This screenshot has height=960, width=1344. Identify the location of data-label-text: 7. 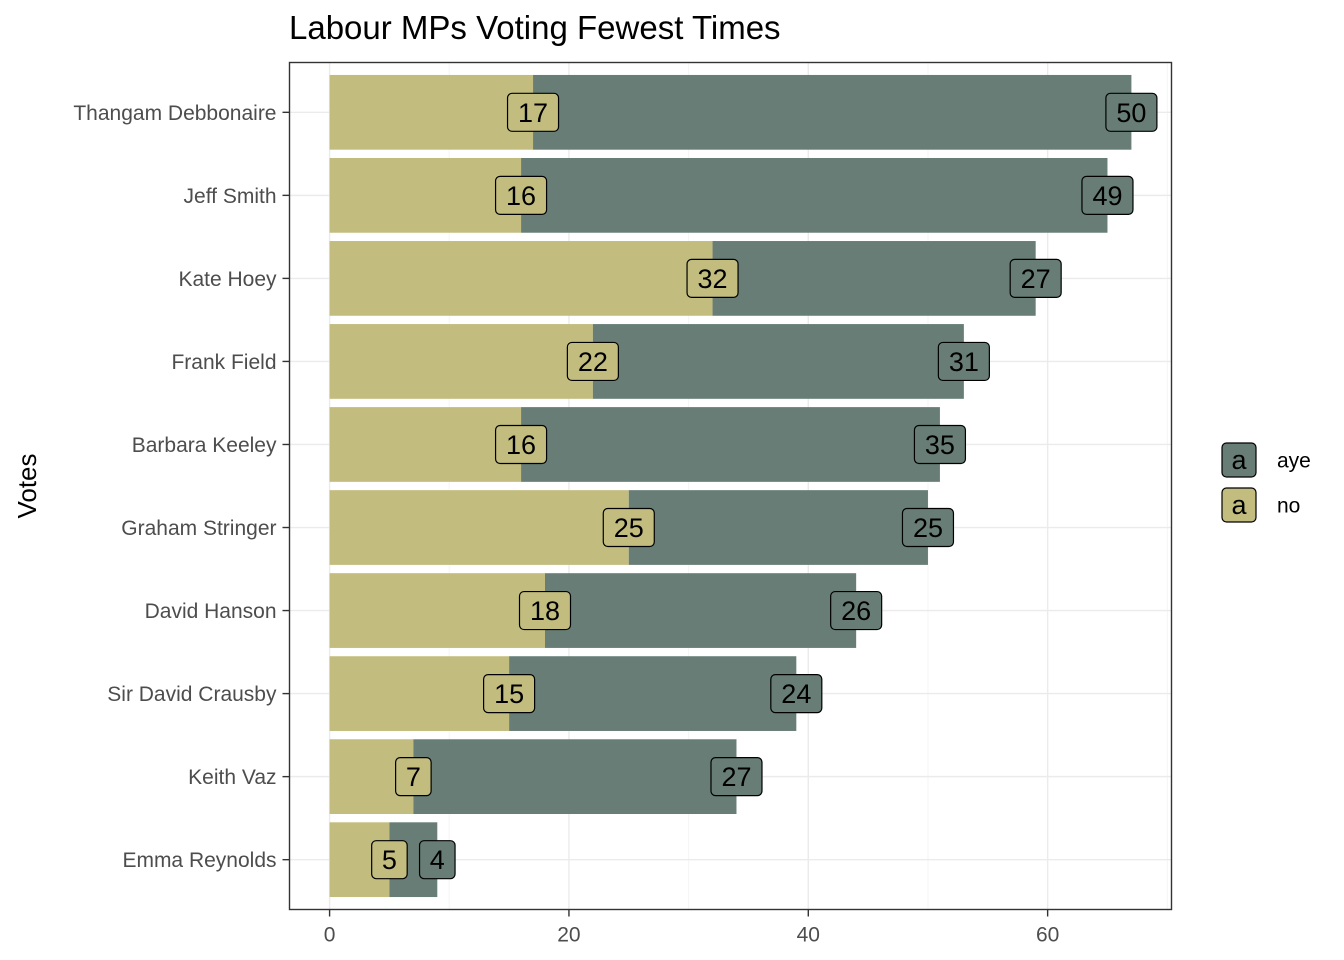
(413, 777).